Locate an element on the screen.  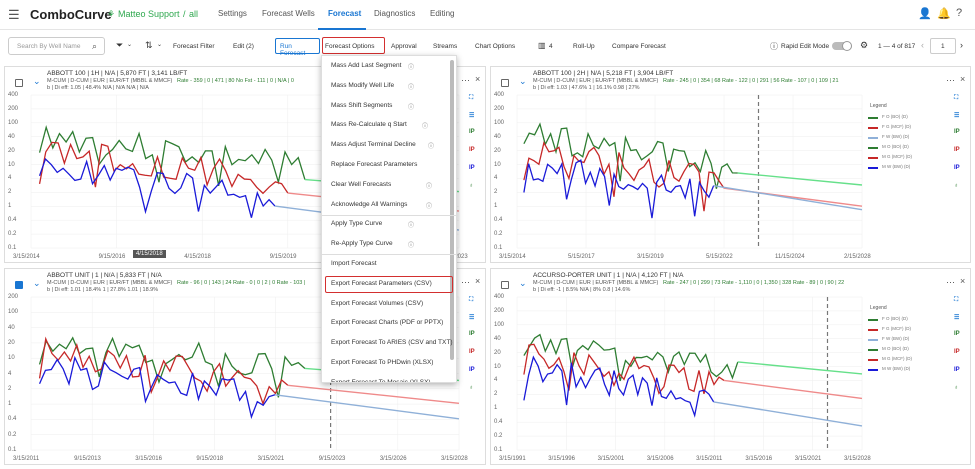
search-input: Search By Well Name ⌕ is located at coordinates (56, 46).